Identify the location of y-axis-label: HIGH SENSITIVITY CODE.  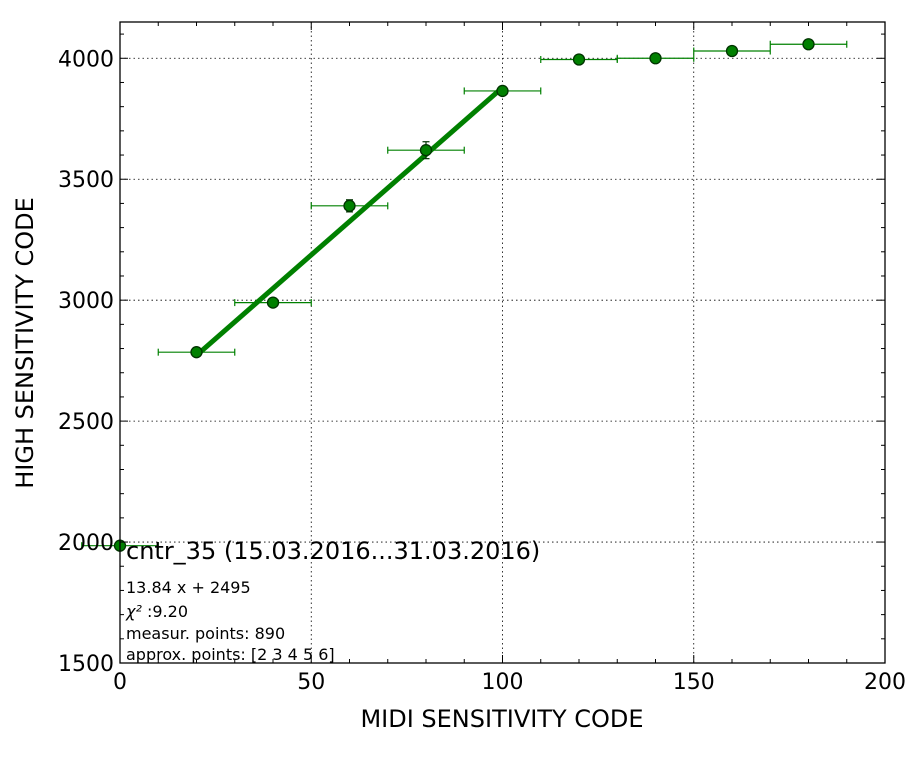
(25, 343).